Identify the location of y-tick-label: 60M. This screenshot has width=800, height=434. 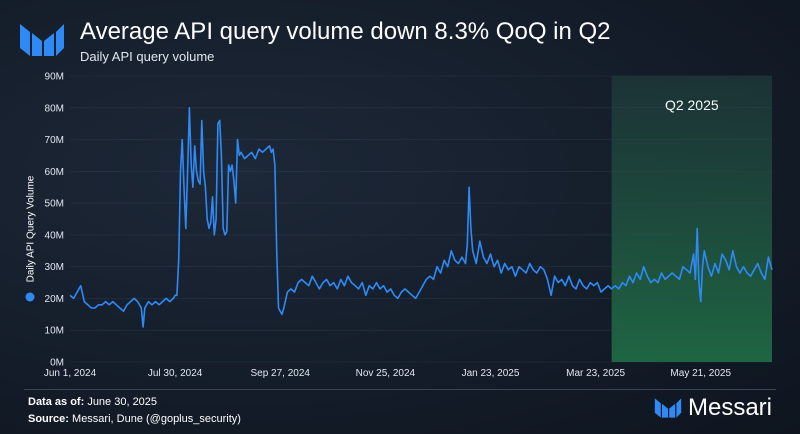
(54, 172).